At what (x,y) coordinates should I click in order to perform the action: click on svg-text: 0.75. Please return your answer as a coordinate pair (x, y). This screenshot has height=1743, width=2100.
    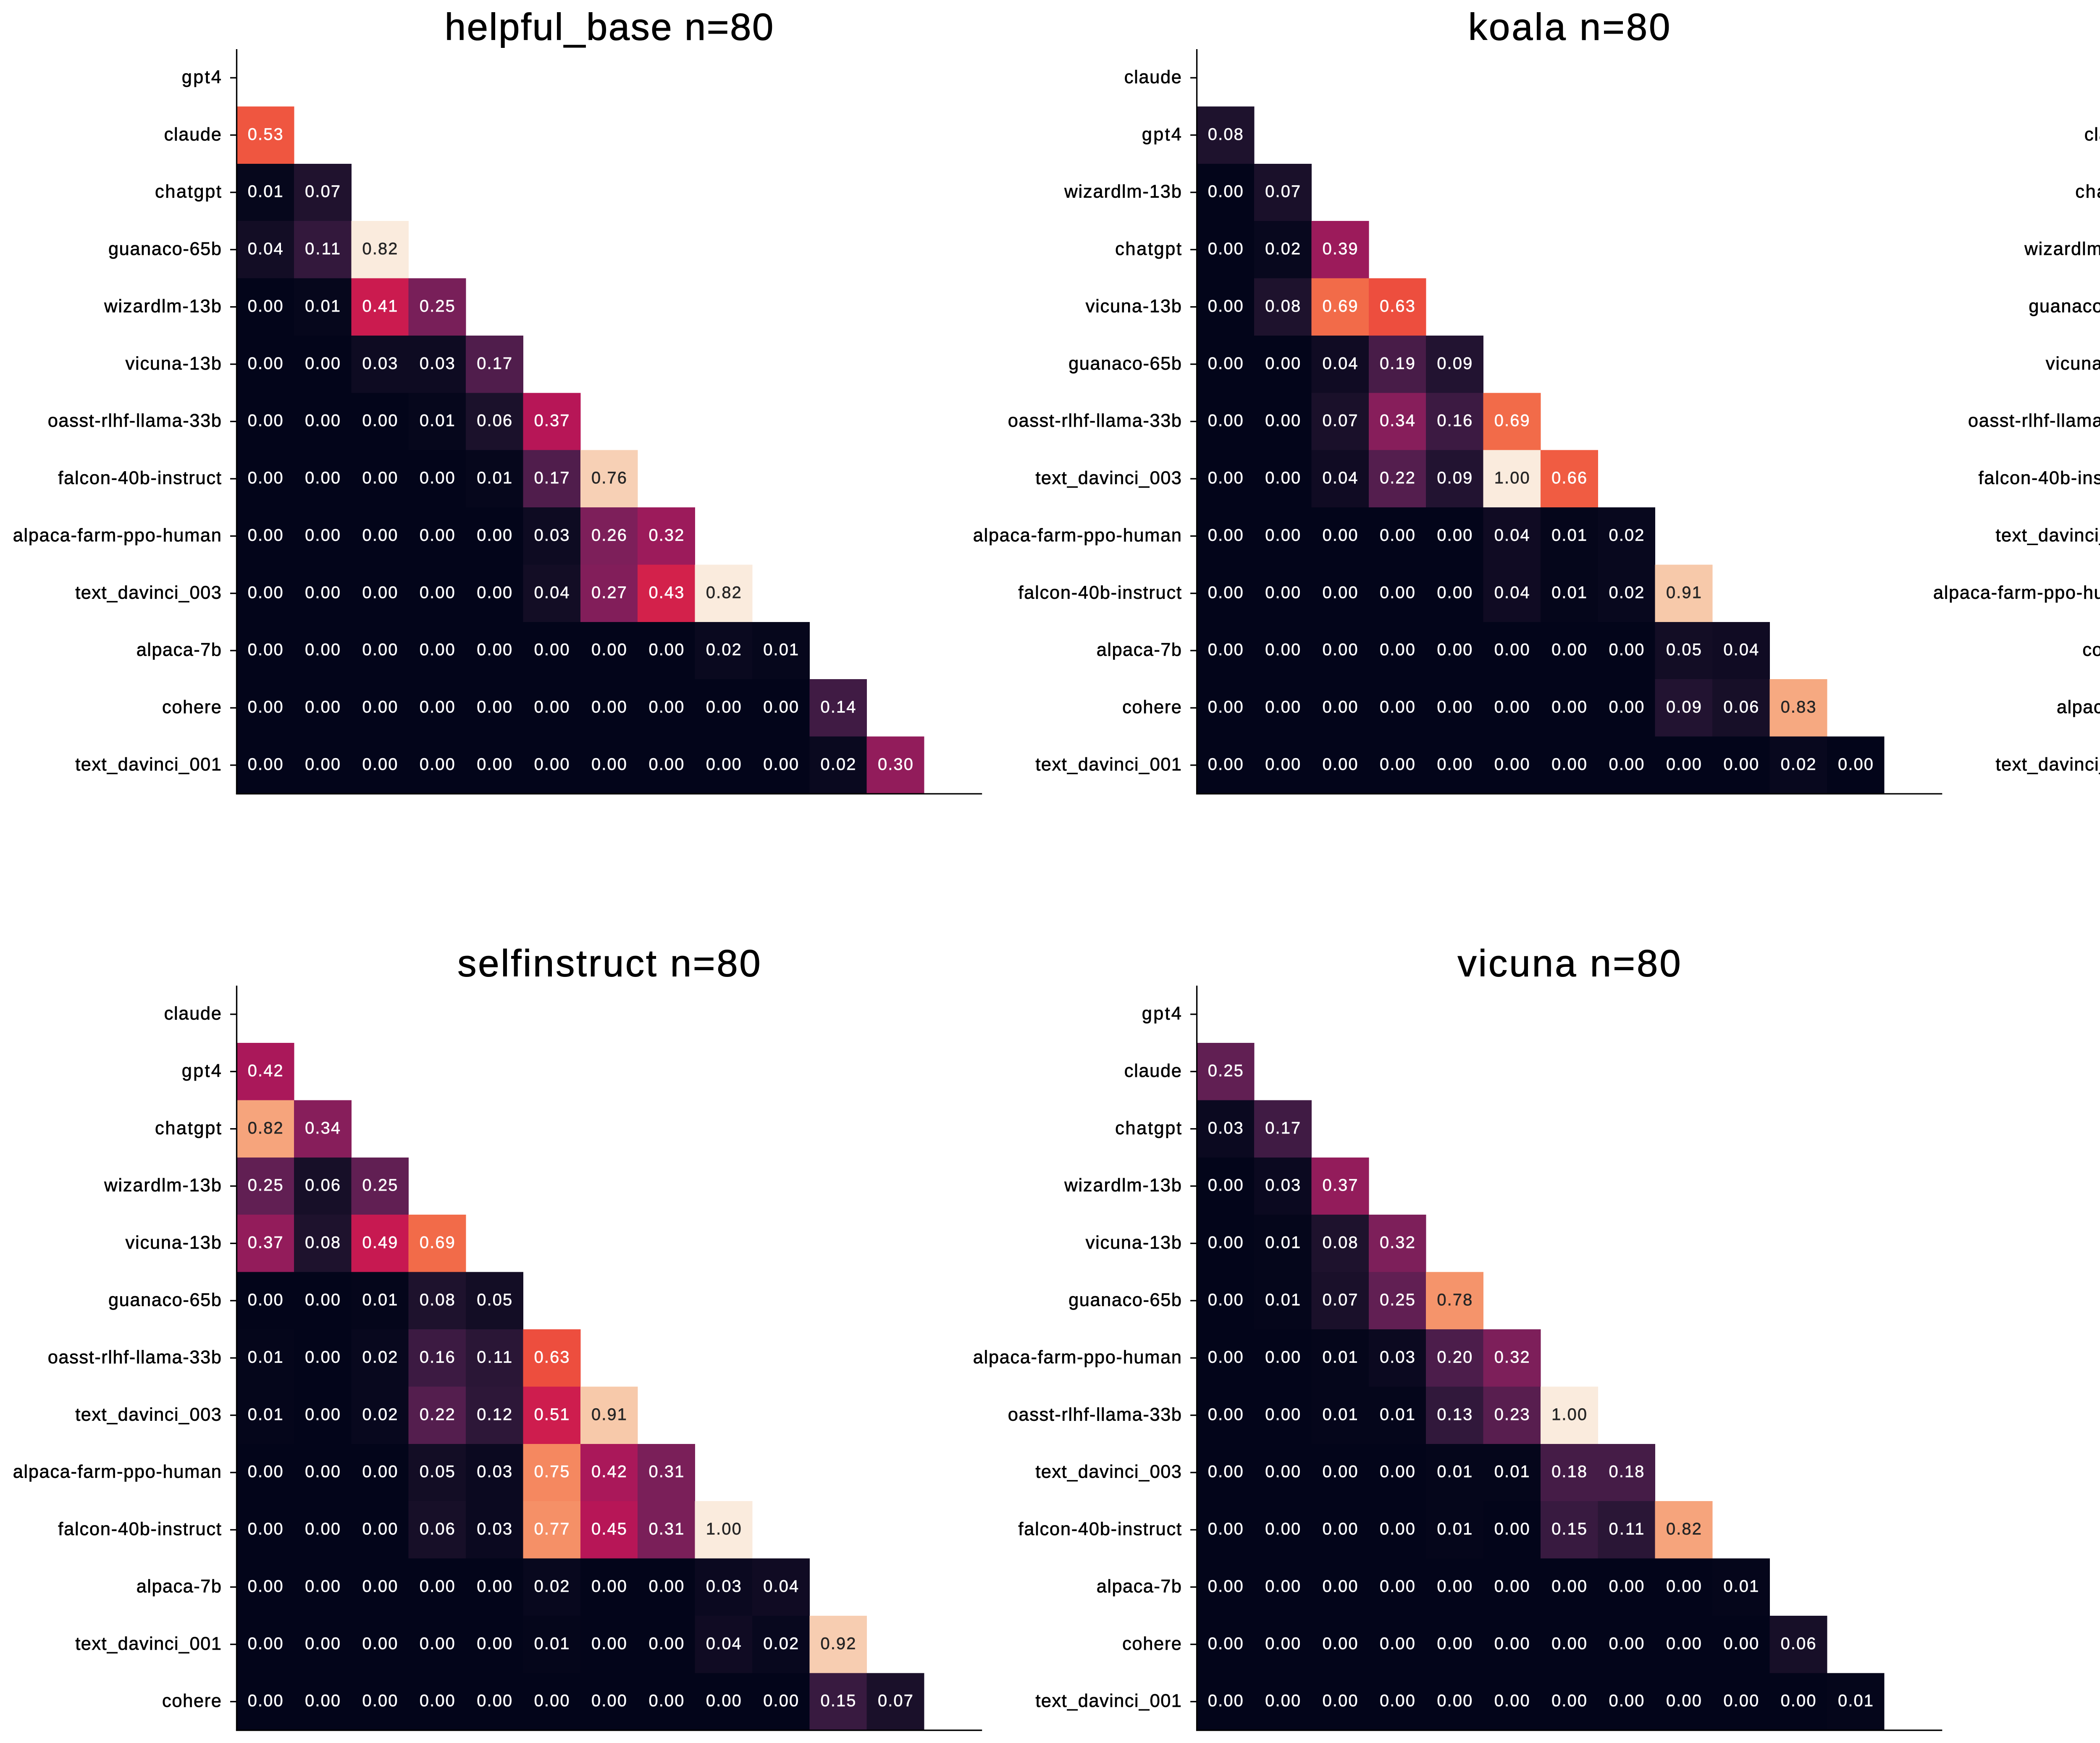
    Looking at the image, I should click on (552, 1471).